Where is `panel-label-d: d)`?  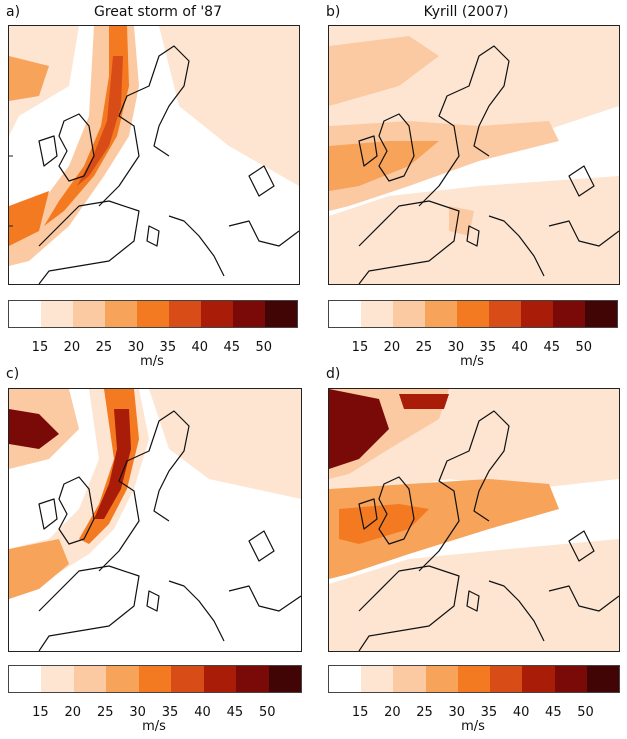
panel-label-d: d) is located at coordinates (333, 374).